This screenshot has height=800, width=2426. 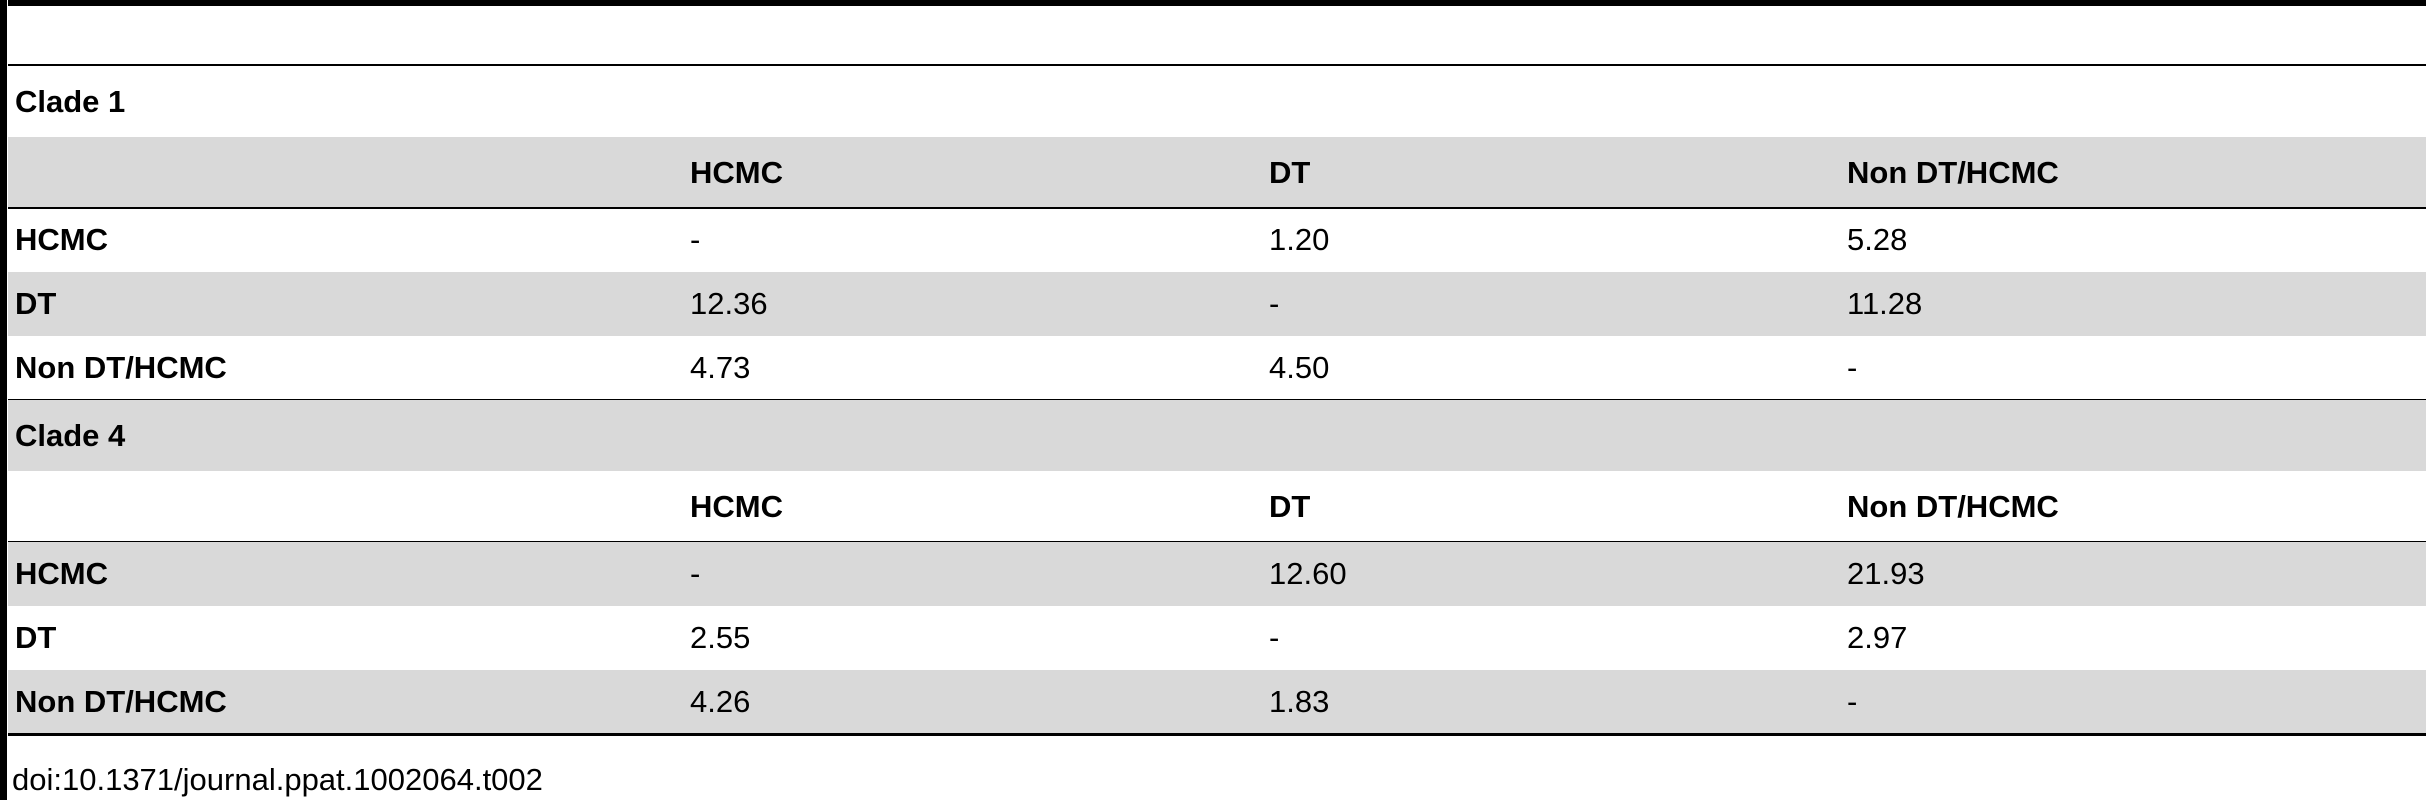 What do you see at coordinates (720, 367) in the screenshot?
I see `value-cell: 4.73` at bounding box center [720, 367].